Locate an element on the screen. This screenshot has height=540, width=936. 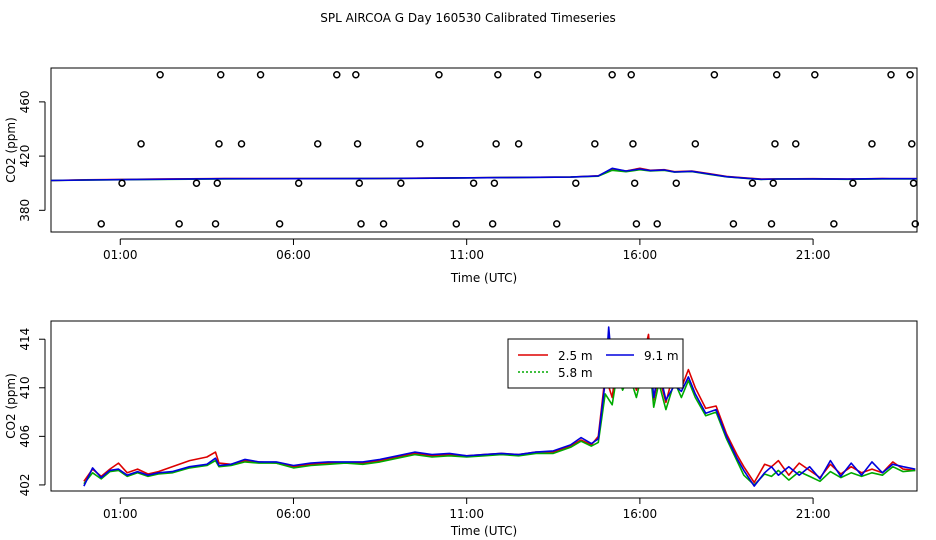
bottom-y-tick-label-414: 414 is located at coordinates (25, 339).